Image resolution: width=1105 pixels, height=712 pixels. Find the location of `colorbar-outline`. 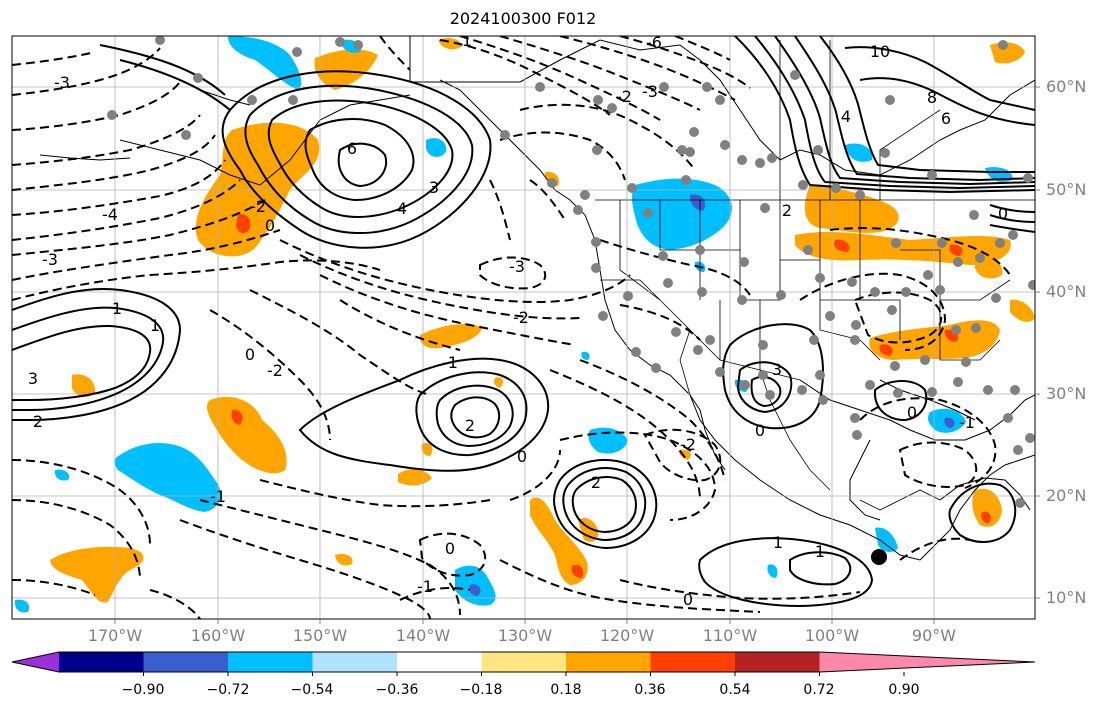

colorbar-outline is located at coordinates (523, 662).